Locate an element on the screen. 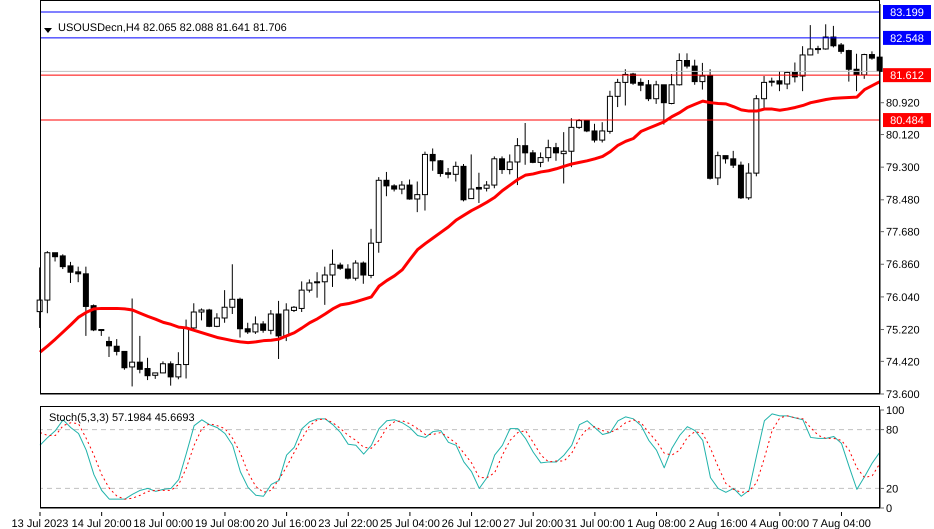  y-tick-label: 77.680 is located at coordinates (903, 232).